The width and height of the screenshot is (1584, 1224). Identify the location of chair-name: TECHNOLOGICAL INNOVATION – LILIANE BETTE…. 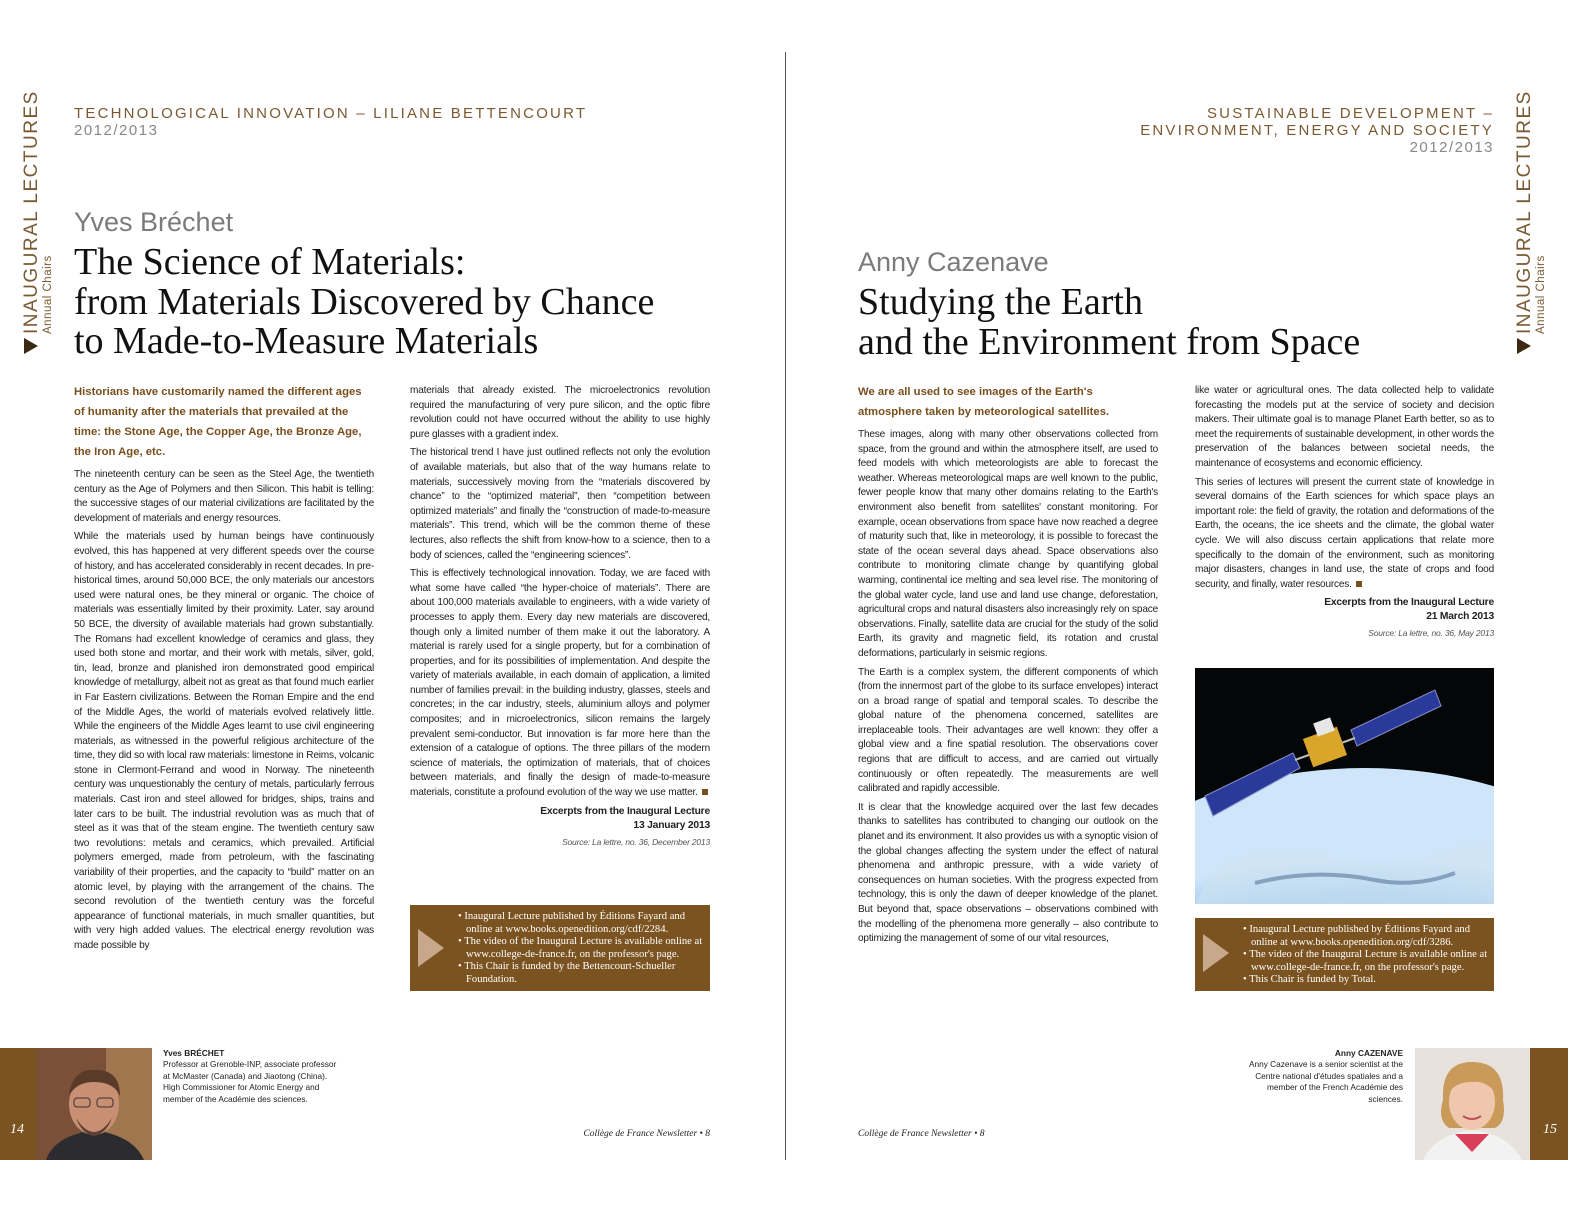
(331, 113).